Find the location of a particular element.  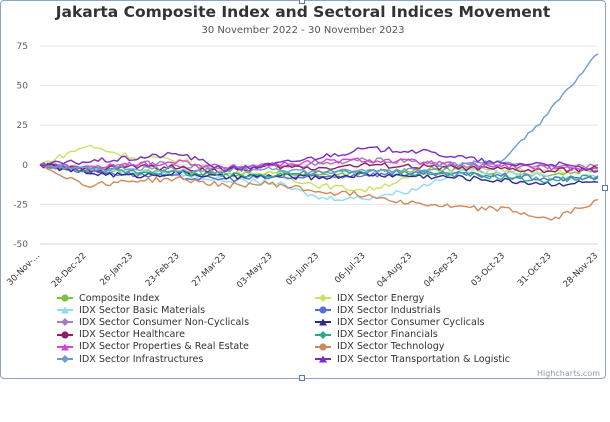

legend-label: IDX Sector Industrials is located at coordinates (389, 310).